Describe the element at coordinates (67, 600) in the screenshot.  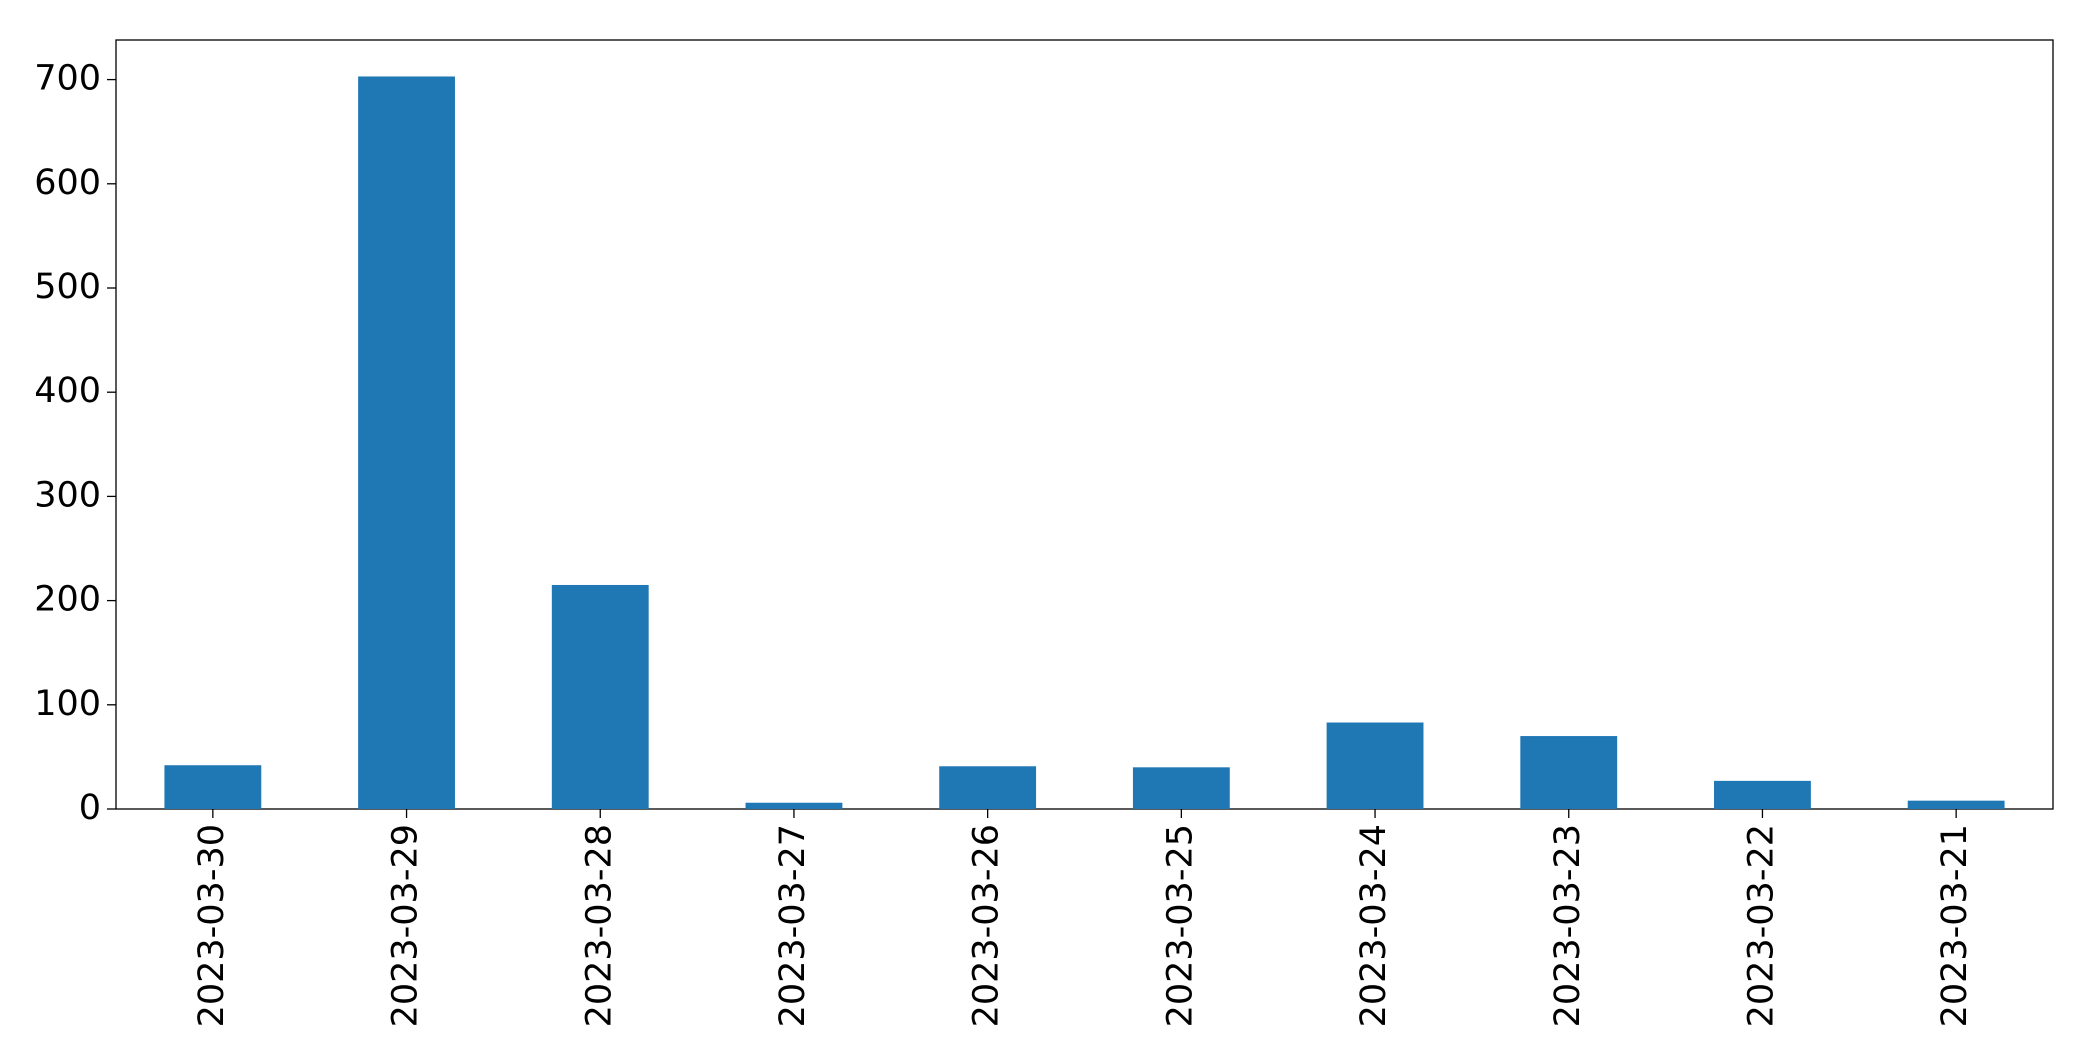
I see `y-tick-label: 200` at that location.